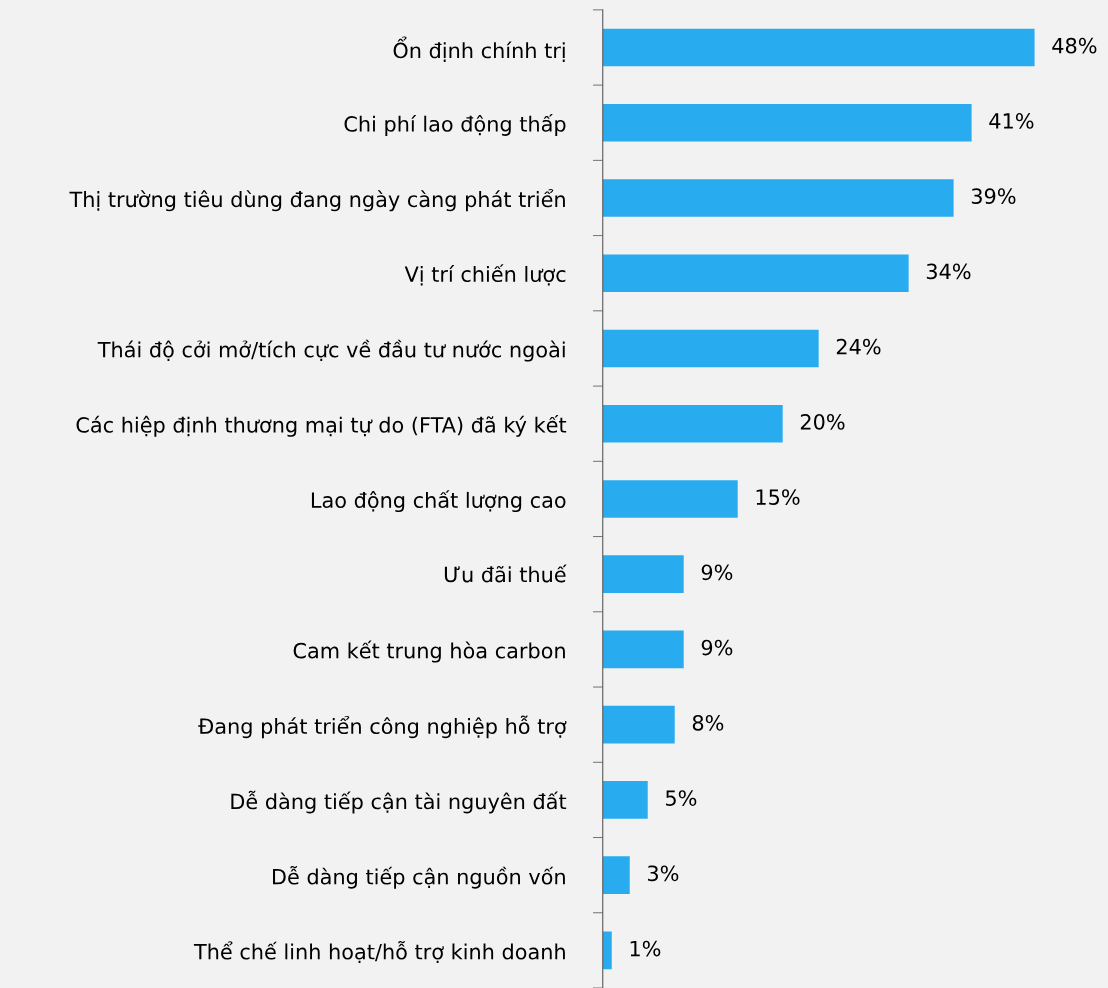 This screenshot has width=1108, height=988. What do you see at coordinates (382, 727) in the screenshot?
I see `y-tick-label: Đang phát triển công nghiệp hỗ trợ` at bounding box center [382, 727].